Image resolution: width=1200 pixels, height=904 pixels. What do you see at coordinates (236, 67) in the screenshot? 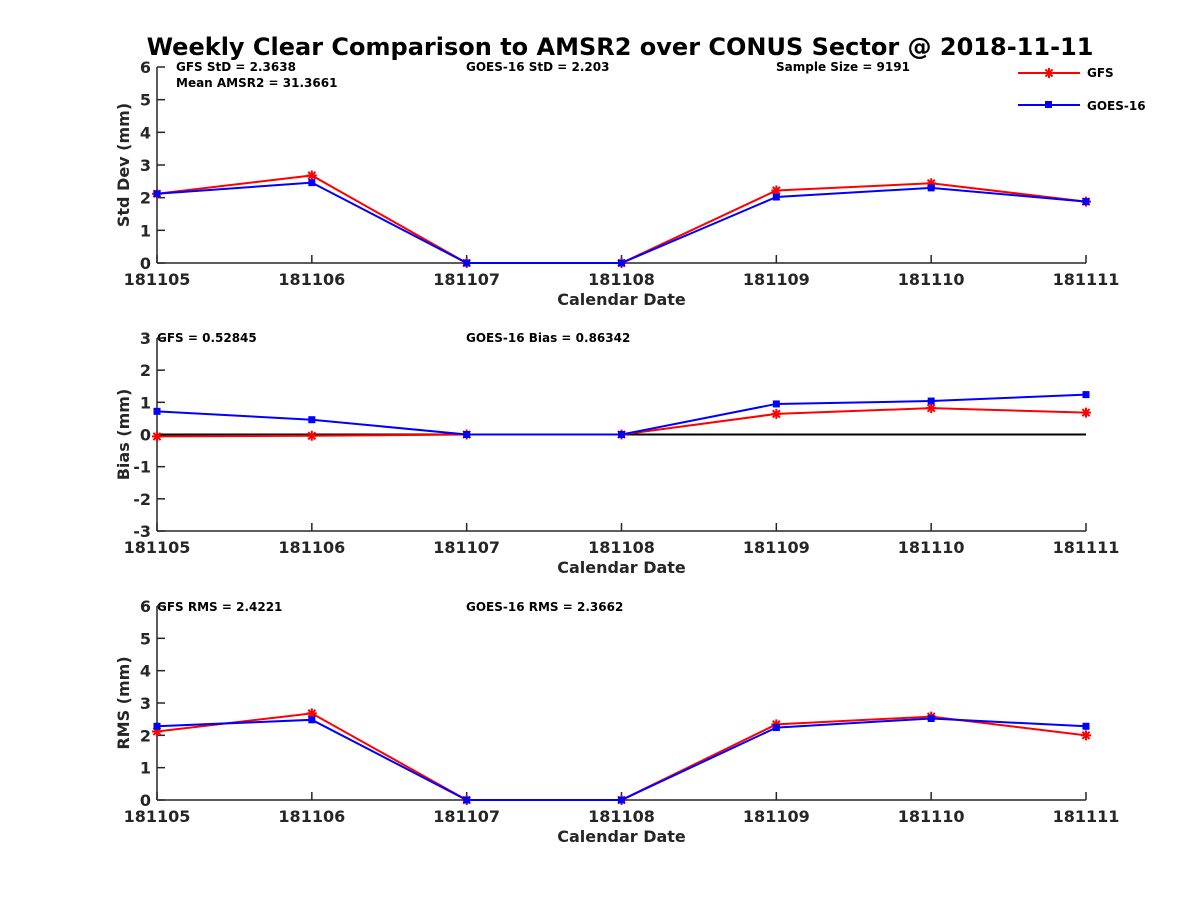
I see `gfs-std-annotation: GFS StD = 2.3638` at bounding box center [236, 67].